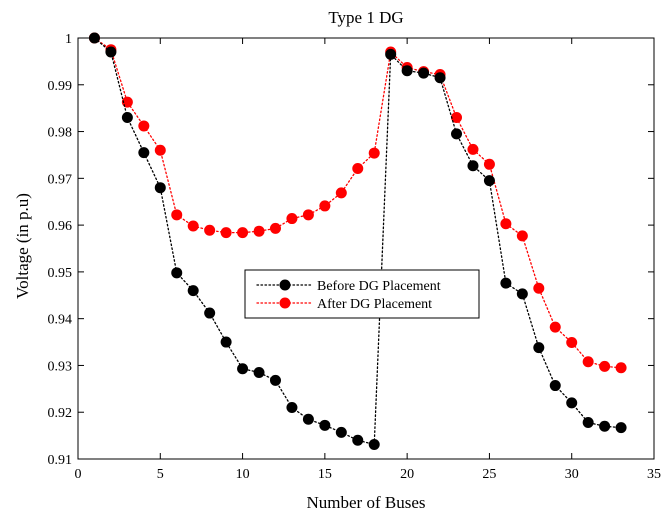 This screenshot has width=665, height=518. I want to click on x-tick-label: 35, so click(654, 474).